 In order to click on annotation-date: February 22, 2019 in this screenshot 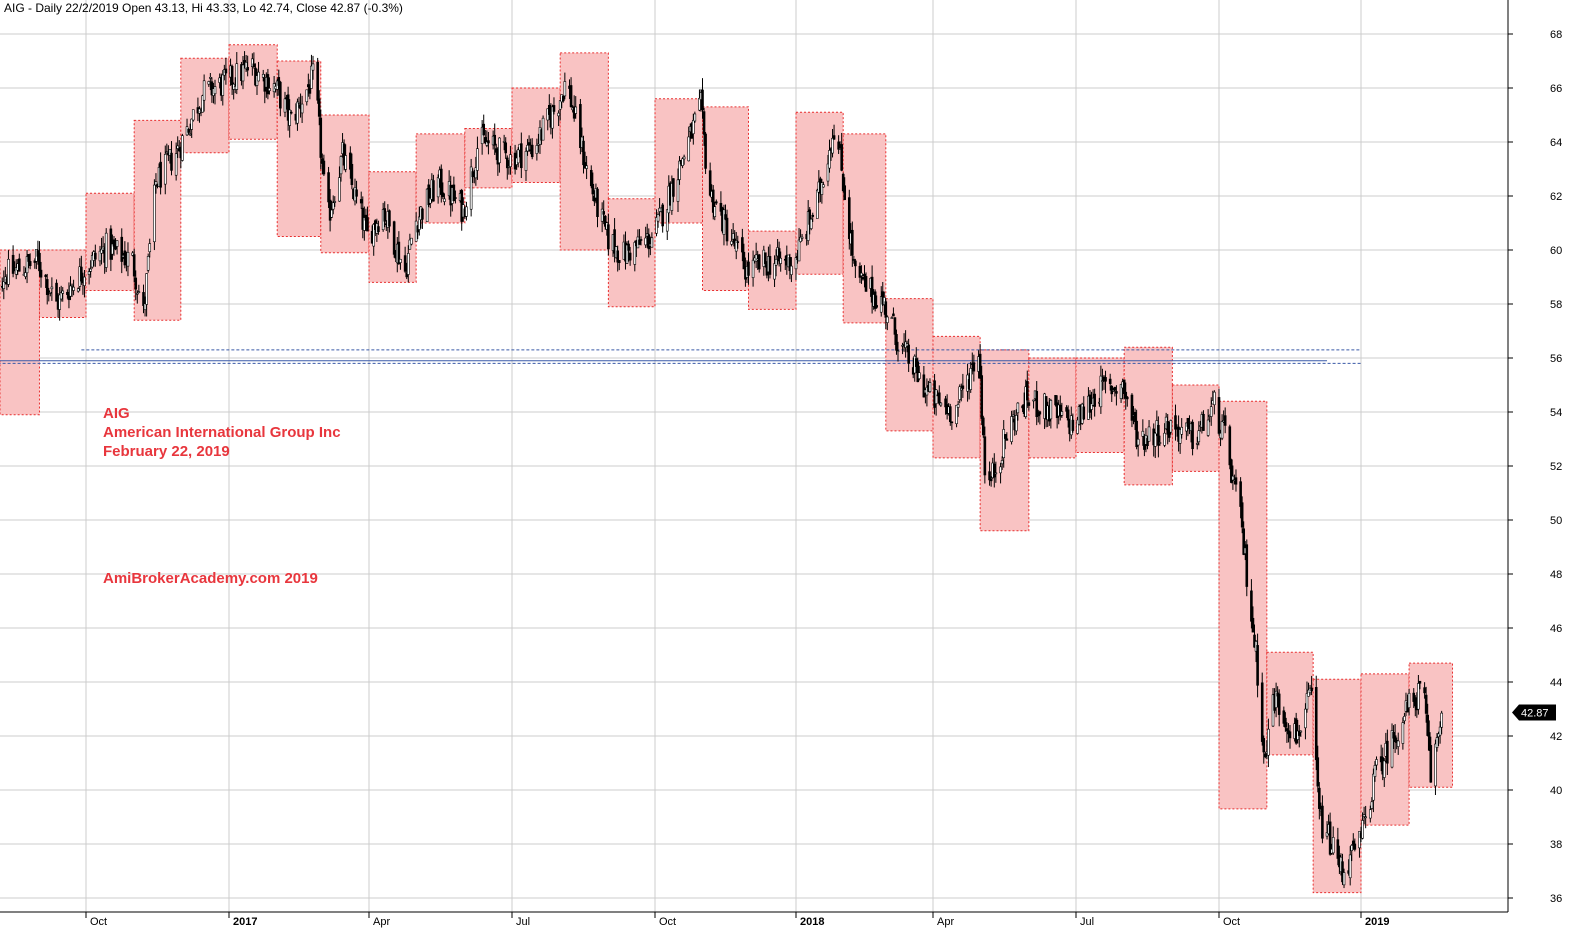, I will do `click(166, 451)`.